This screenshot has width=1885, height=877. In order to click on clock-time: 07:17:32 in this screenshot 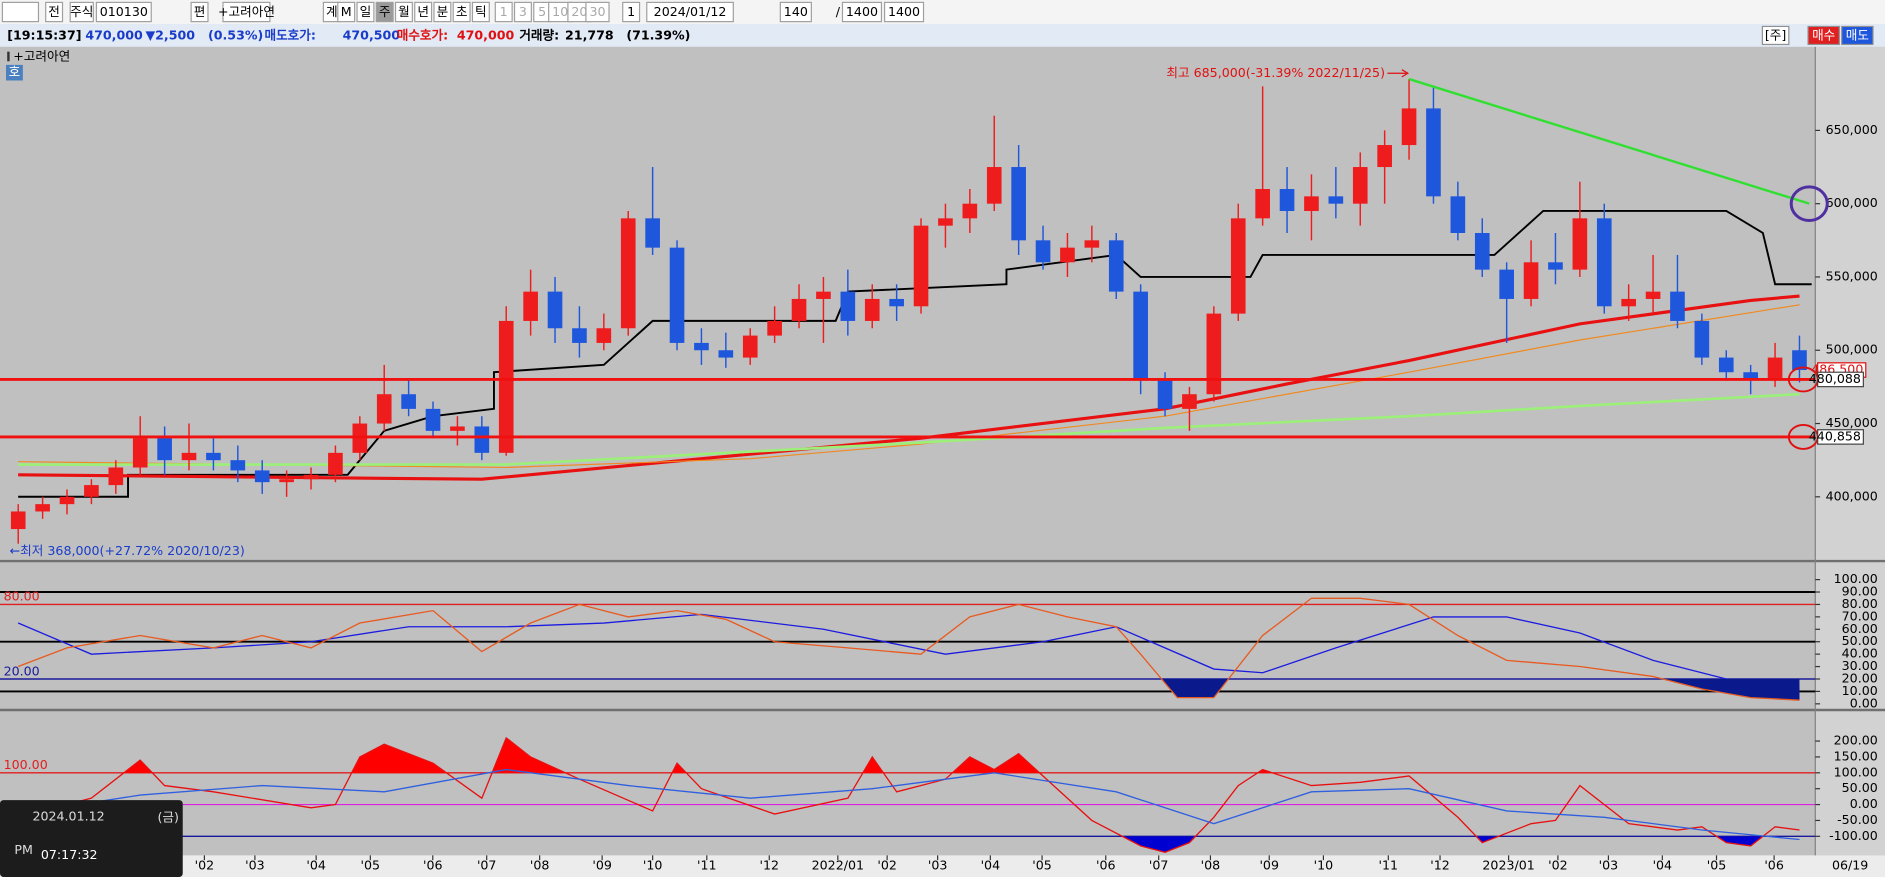, I will do `click(69, 854)`.